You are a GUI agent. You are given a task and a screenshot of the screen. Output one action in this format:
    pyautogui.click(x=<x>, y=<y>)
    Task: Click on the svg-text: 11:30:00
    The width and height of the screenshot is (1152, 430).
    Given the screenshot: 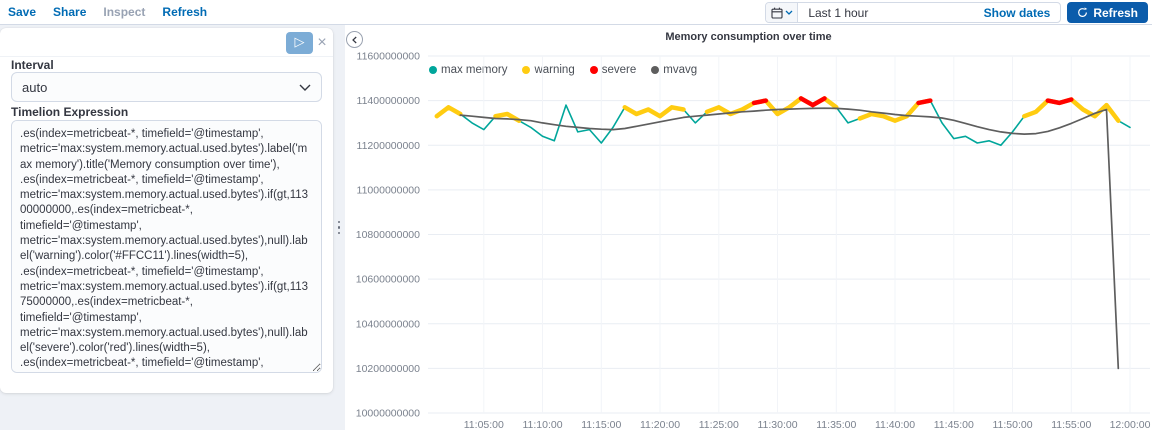 What is the action you would take?
    pyautogui.click(x=777, y=424)
    